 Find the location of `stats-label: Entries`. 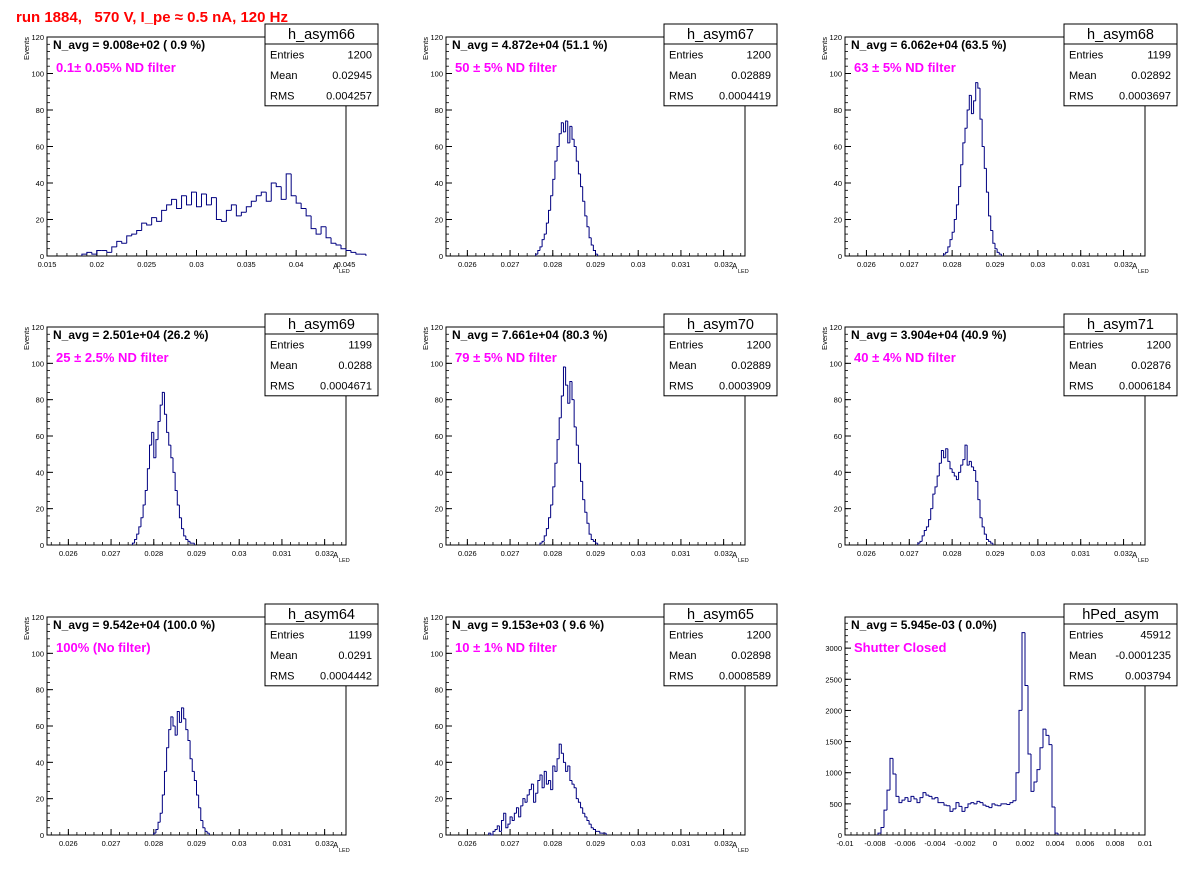

stats-label: Entries is located at coordinates (287, 346).